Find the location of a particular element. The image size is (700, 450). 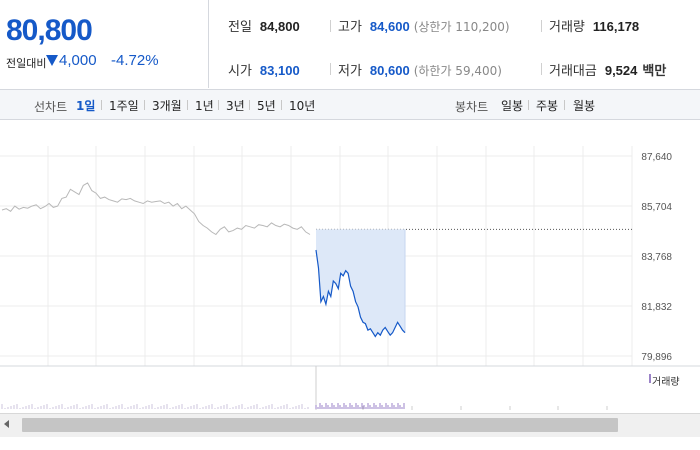

period-tab-1y: 1년 is located at coordinates (204, 106).